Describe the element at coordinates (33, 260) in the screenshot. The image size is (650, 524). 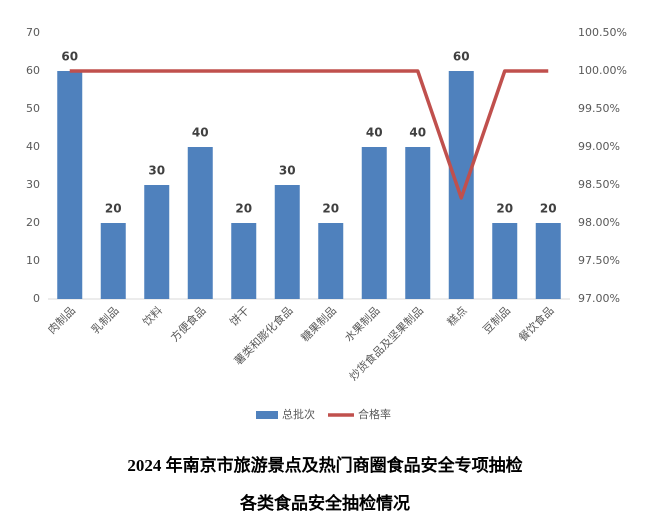
I see `y-tick-label: 10` at that location.